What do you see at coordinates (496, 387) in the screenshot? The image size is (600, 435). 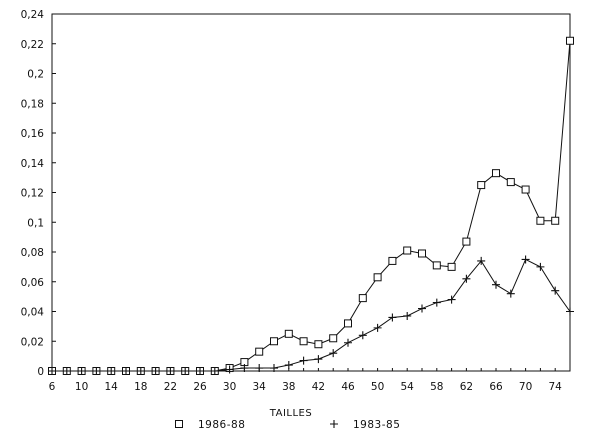 I see `x-tick-label: 66` at bounding box center [496, 387].